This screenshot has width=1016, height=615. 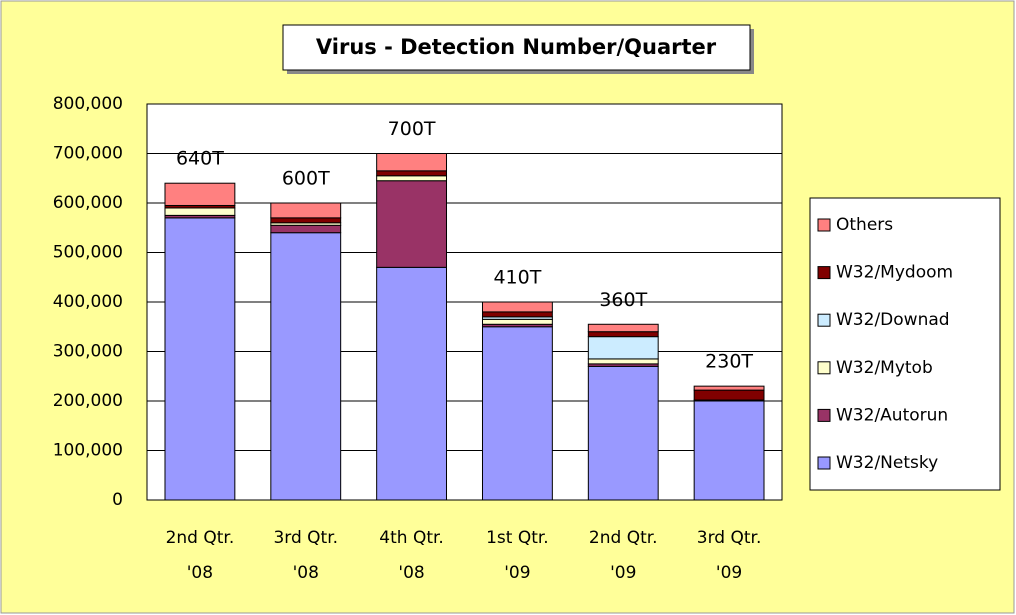 I want to click on legend-label: W32/Autorun, so click(x=892, y=415).